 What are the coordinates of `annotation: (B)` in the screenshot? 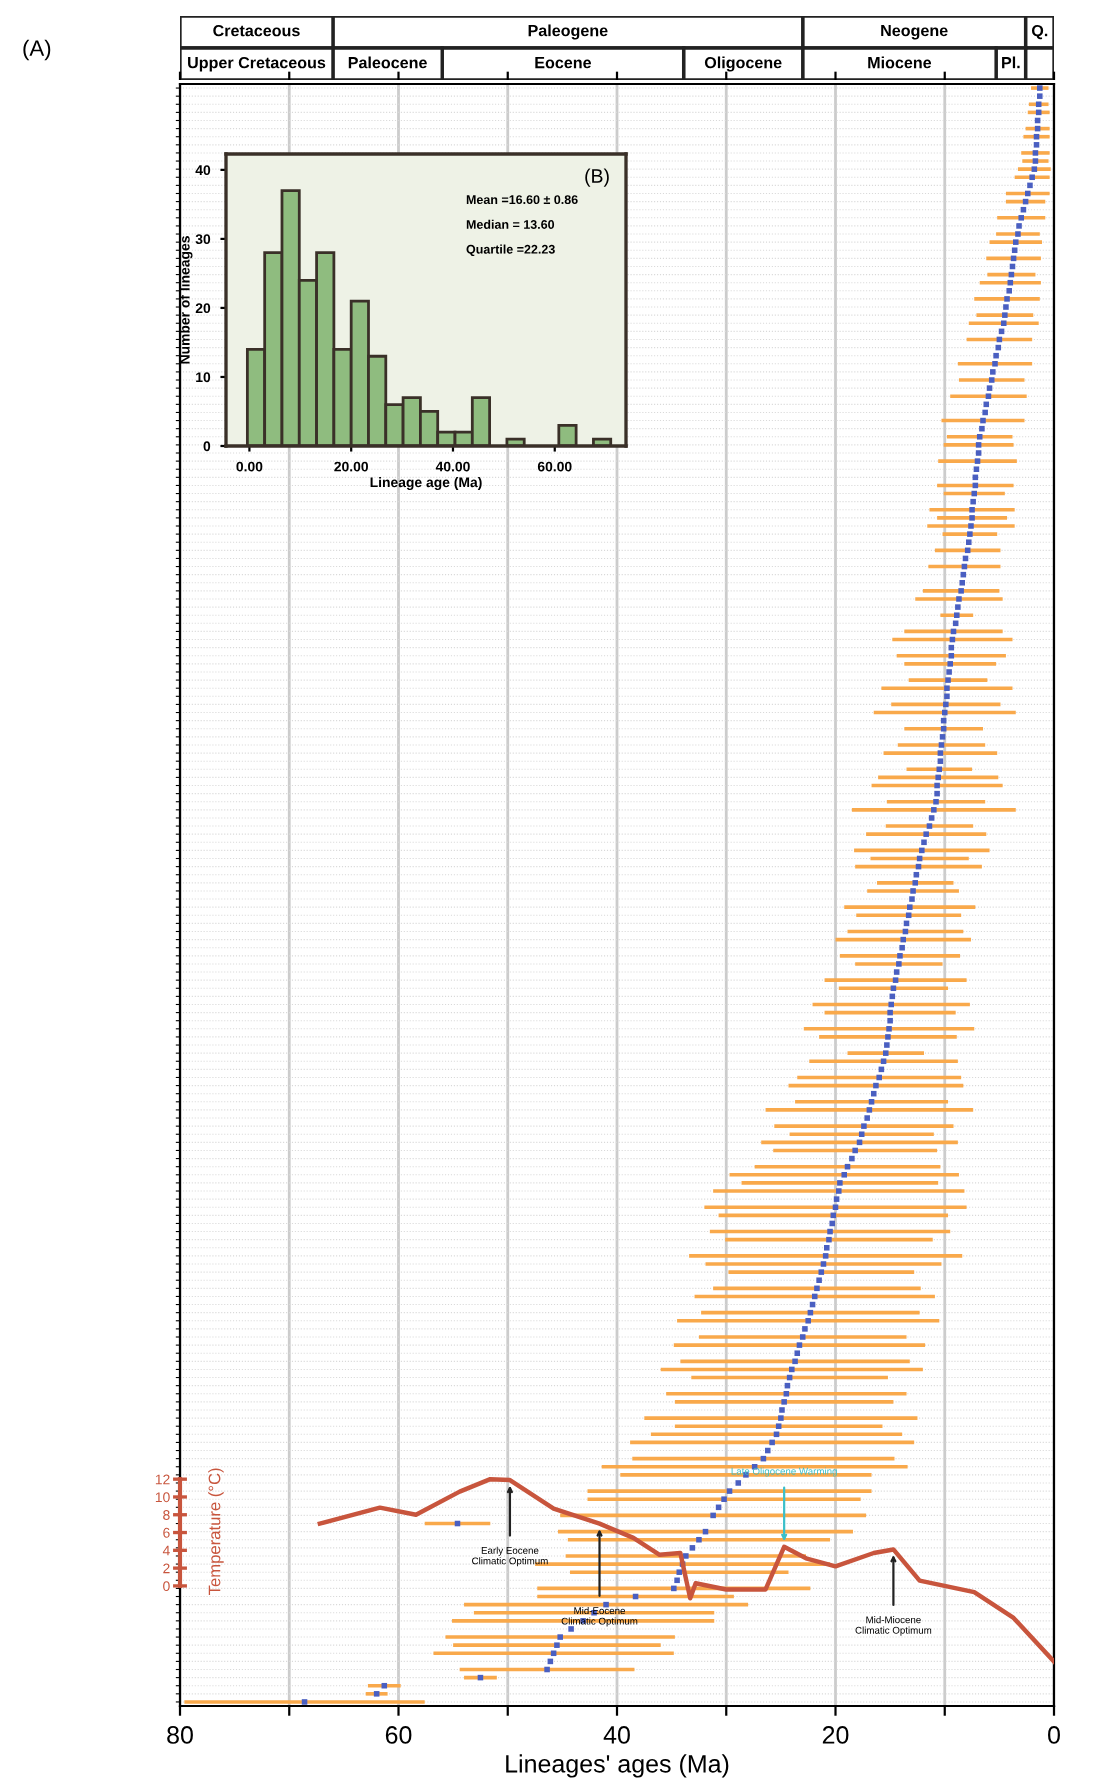 It's located at (597, 177).